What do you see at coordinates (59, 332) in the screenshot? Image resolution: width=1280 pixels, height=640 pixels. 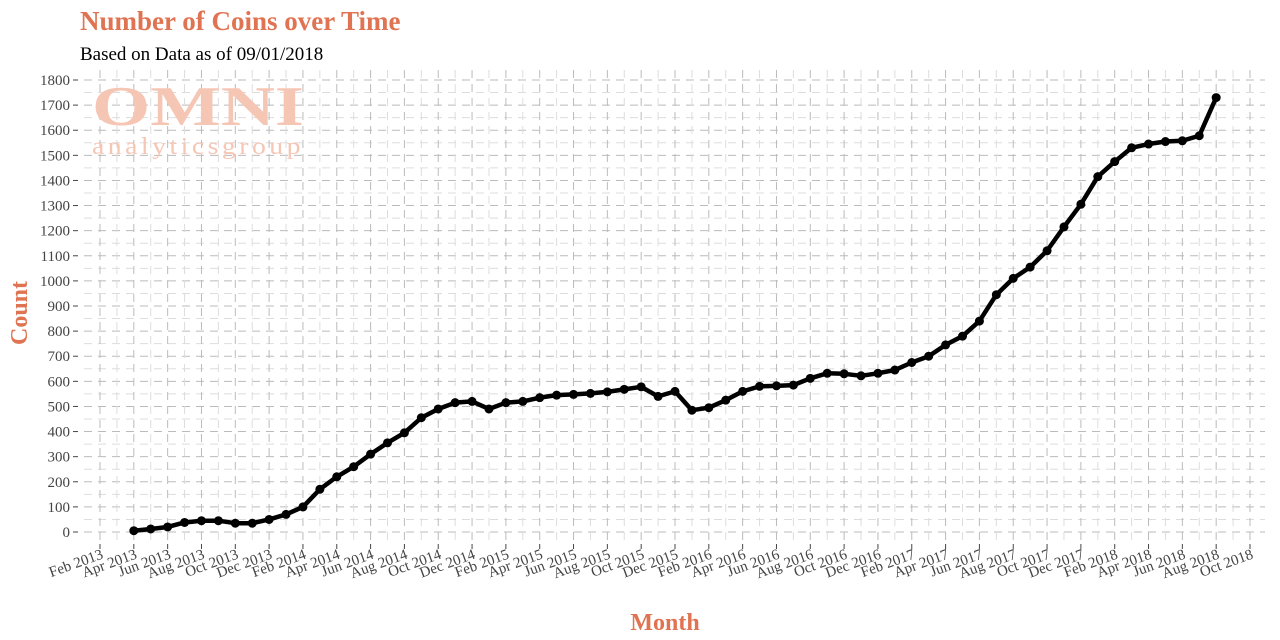 I see `y-tick-label: 800` at bounding box center [59, 332].